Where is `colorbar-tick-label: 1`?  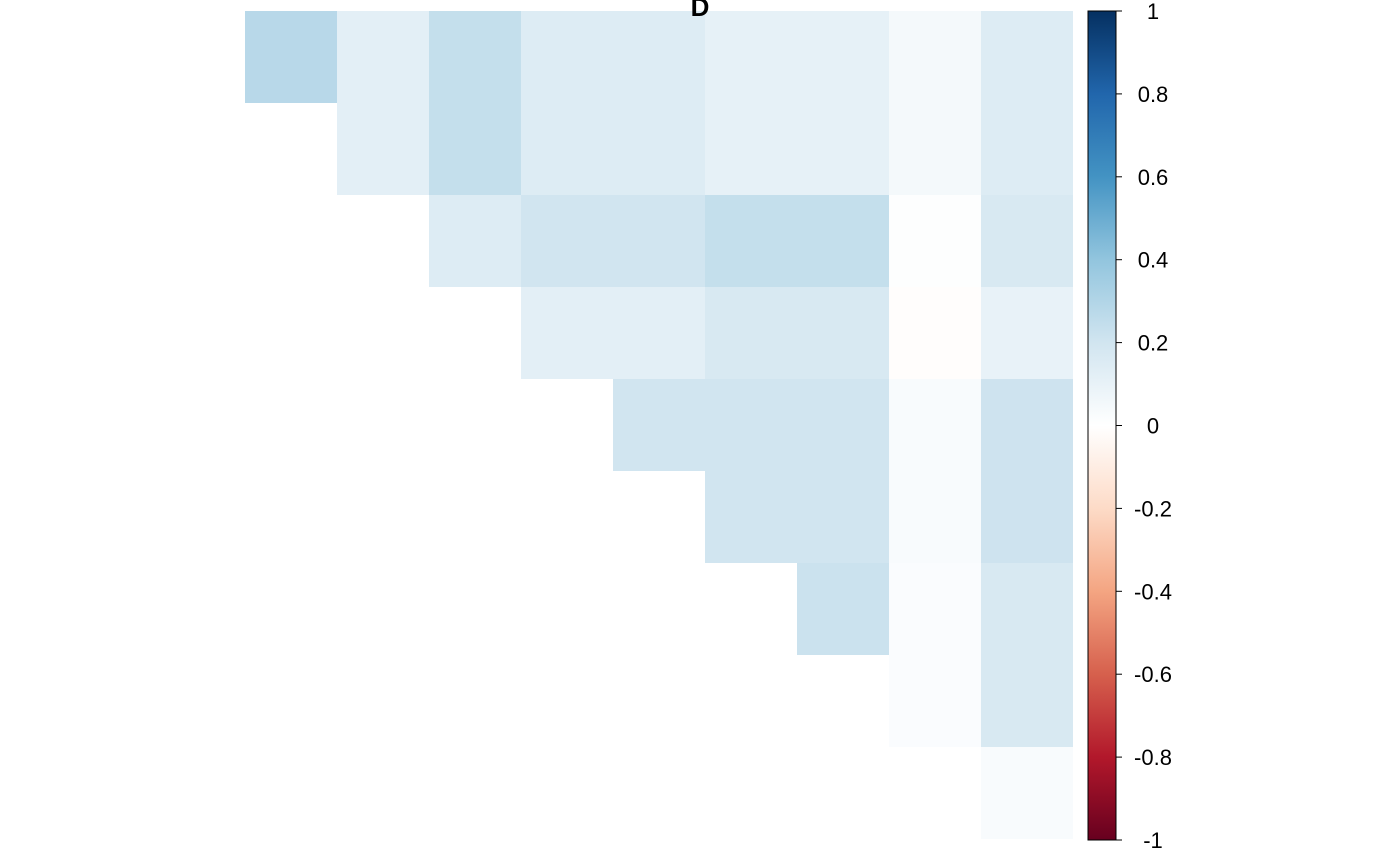
colorbar-tick-label: 1 is located at coordinates (1153, 12).